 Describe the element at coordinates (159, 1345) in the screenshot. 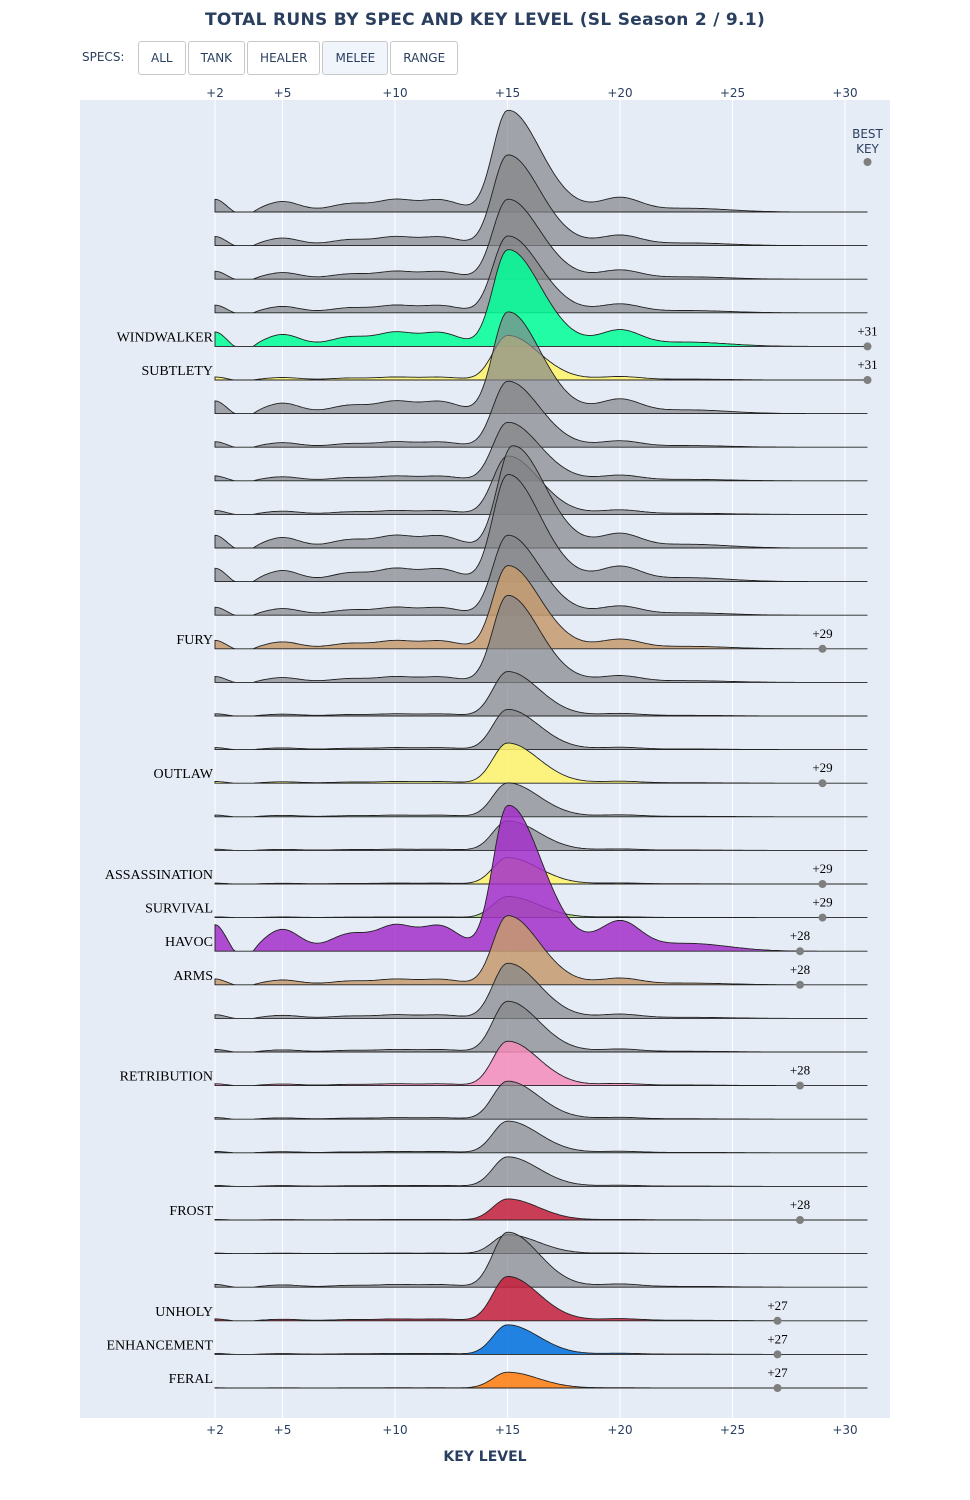

I see `spec-label-enhancement: ENHANCEMENT` at that location.